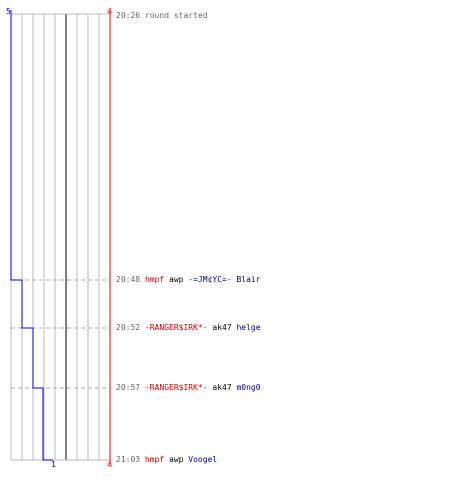 The height and width of the screenshot is (500, 450). I want to click on event-time: 21:03, so click(128, 459).